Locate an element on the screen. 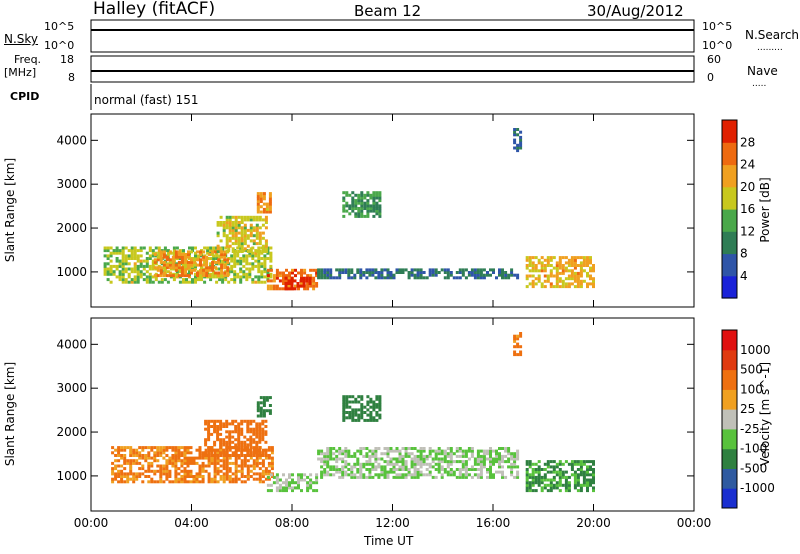  x-tick-label: 16:00 is located at coordinates (493, 523).